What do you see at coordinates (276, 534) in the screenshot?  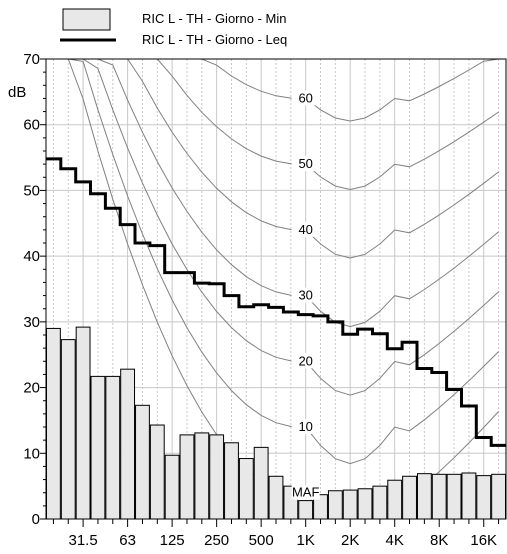 I see `x-axis: 31.5 63 125 250 500 1K 2K 4K 8K 16K` at bounding box center [276, 534].